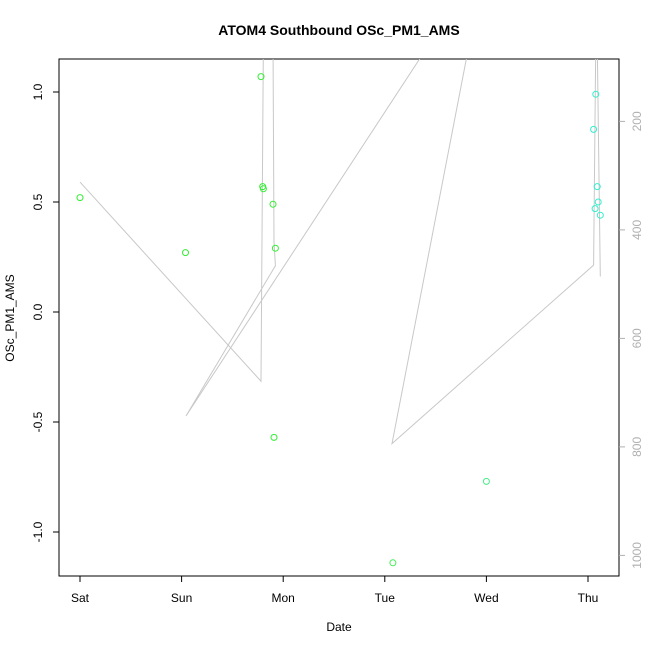 The image size is (650, 650). I want to click on y2-axis: 200 400 600 800 1000, so click(631, 340).